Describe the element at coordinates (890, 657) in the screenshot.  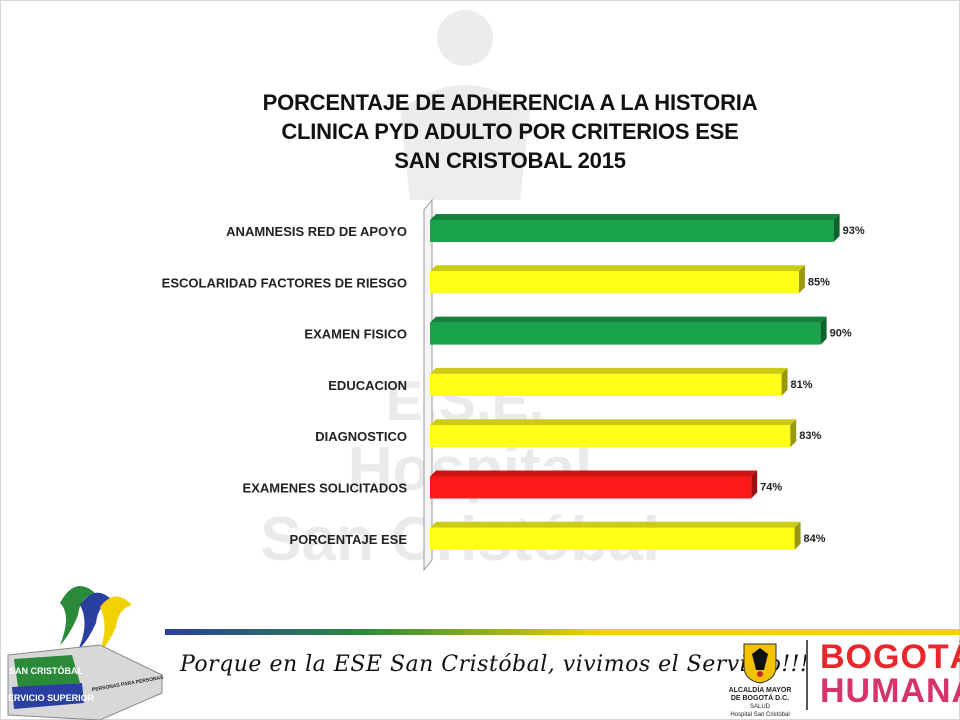
I see `bogota-text: BOGOTÁ` at that location.